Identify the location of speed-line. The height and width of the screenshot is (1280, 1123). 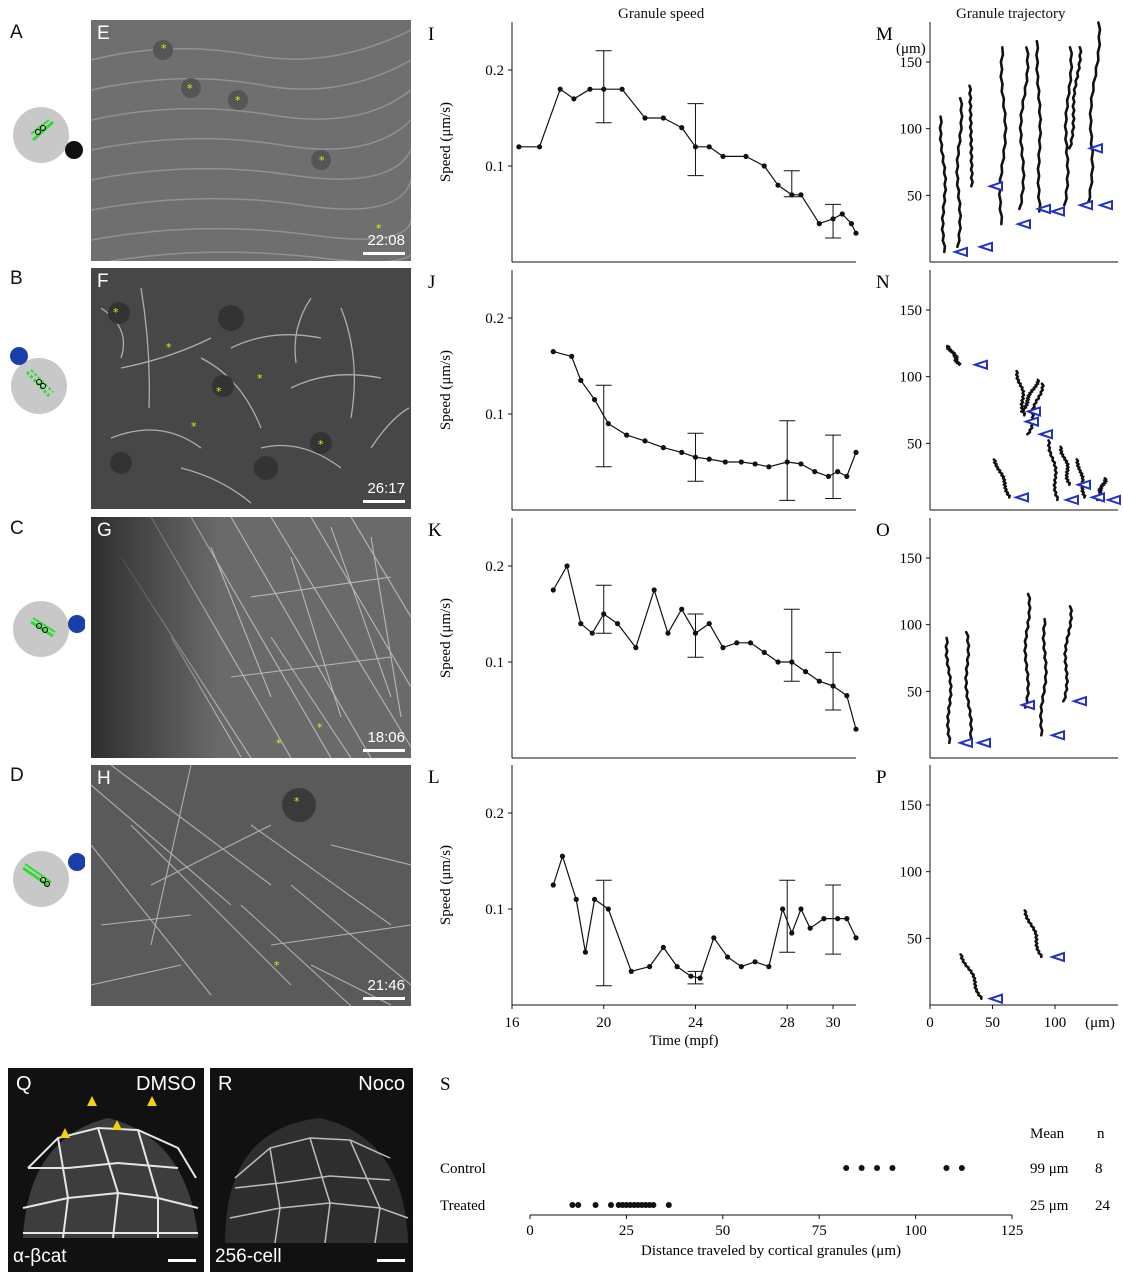
(704, 647).